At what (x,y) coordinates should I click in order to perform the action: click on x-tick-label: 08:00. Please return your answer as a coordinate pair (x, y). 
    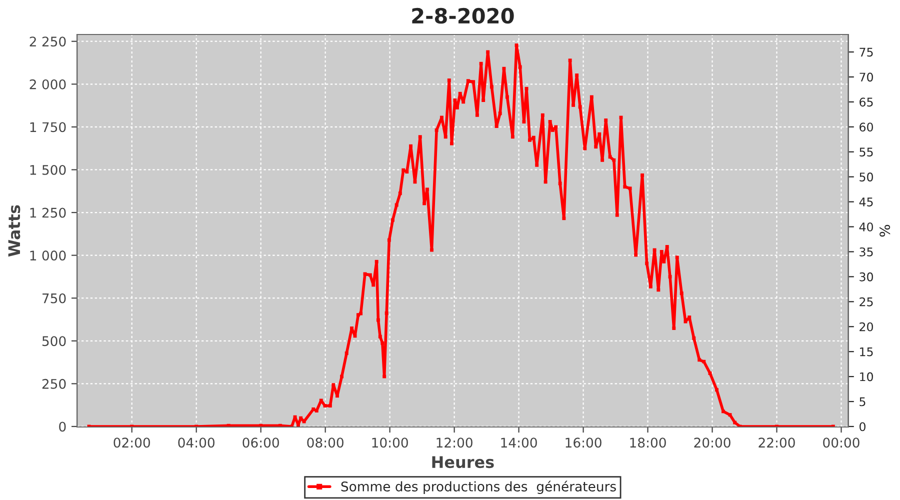
    Looking at the image, I should click on (325, 443).